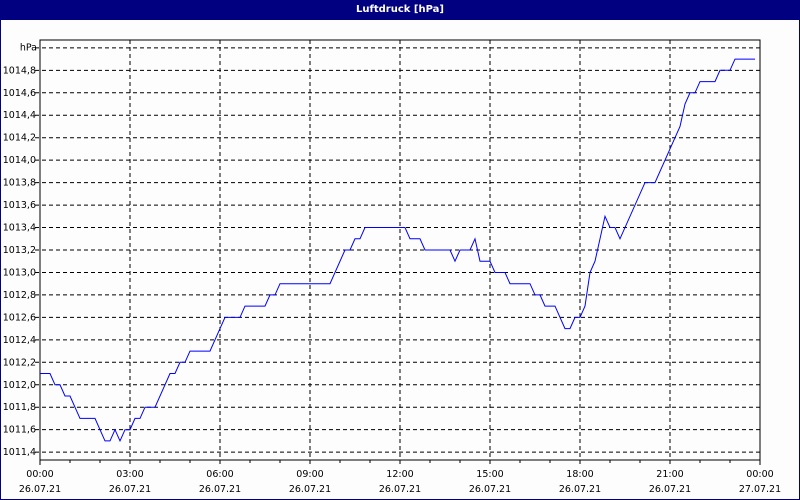  What do you see at coordinates (19, 183) in the screenshot?
I see `y-tick-label: 1013,8` at bounding box center [19, 183].